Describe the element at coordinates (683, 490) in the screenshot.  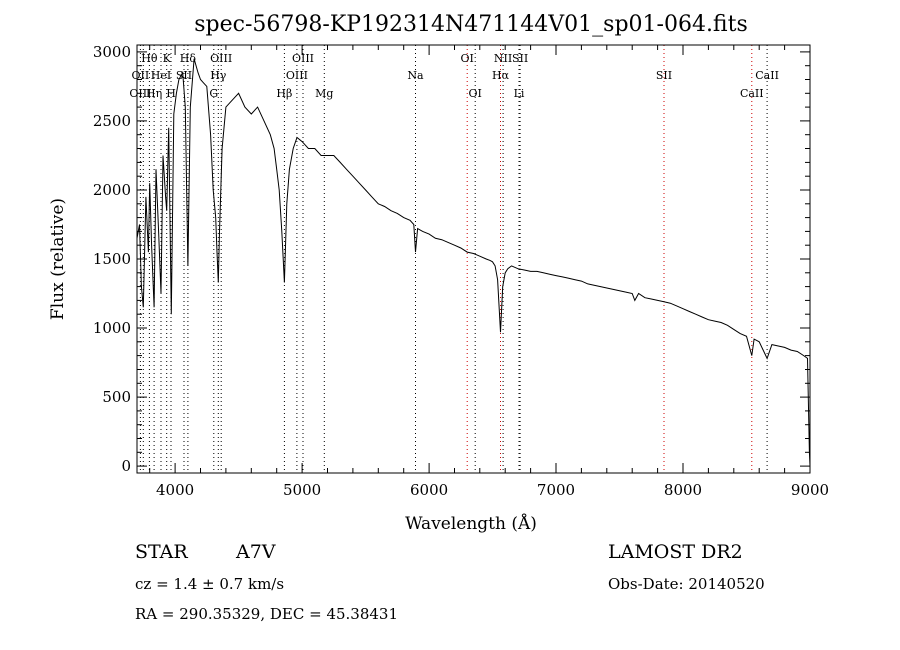
I see `x-tick-label: 8000` at that location.